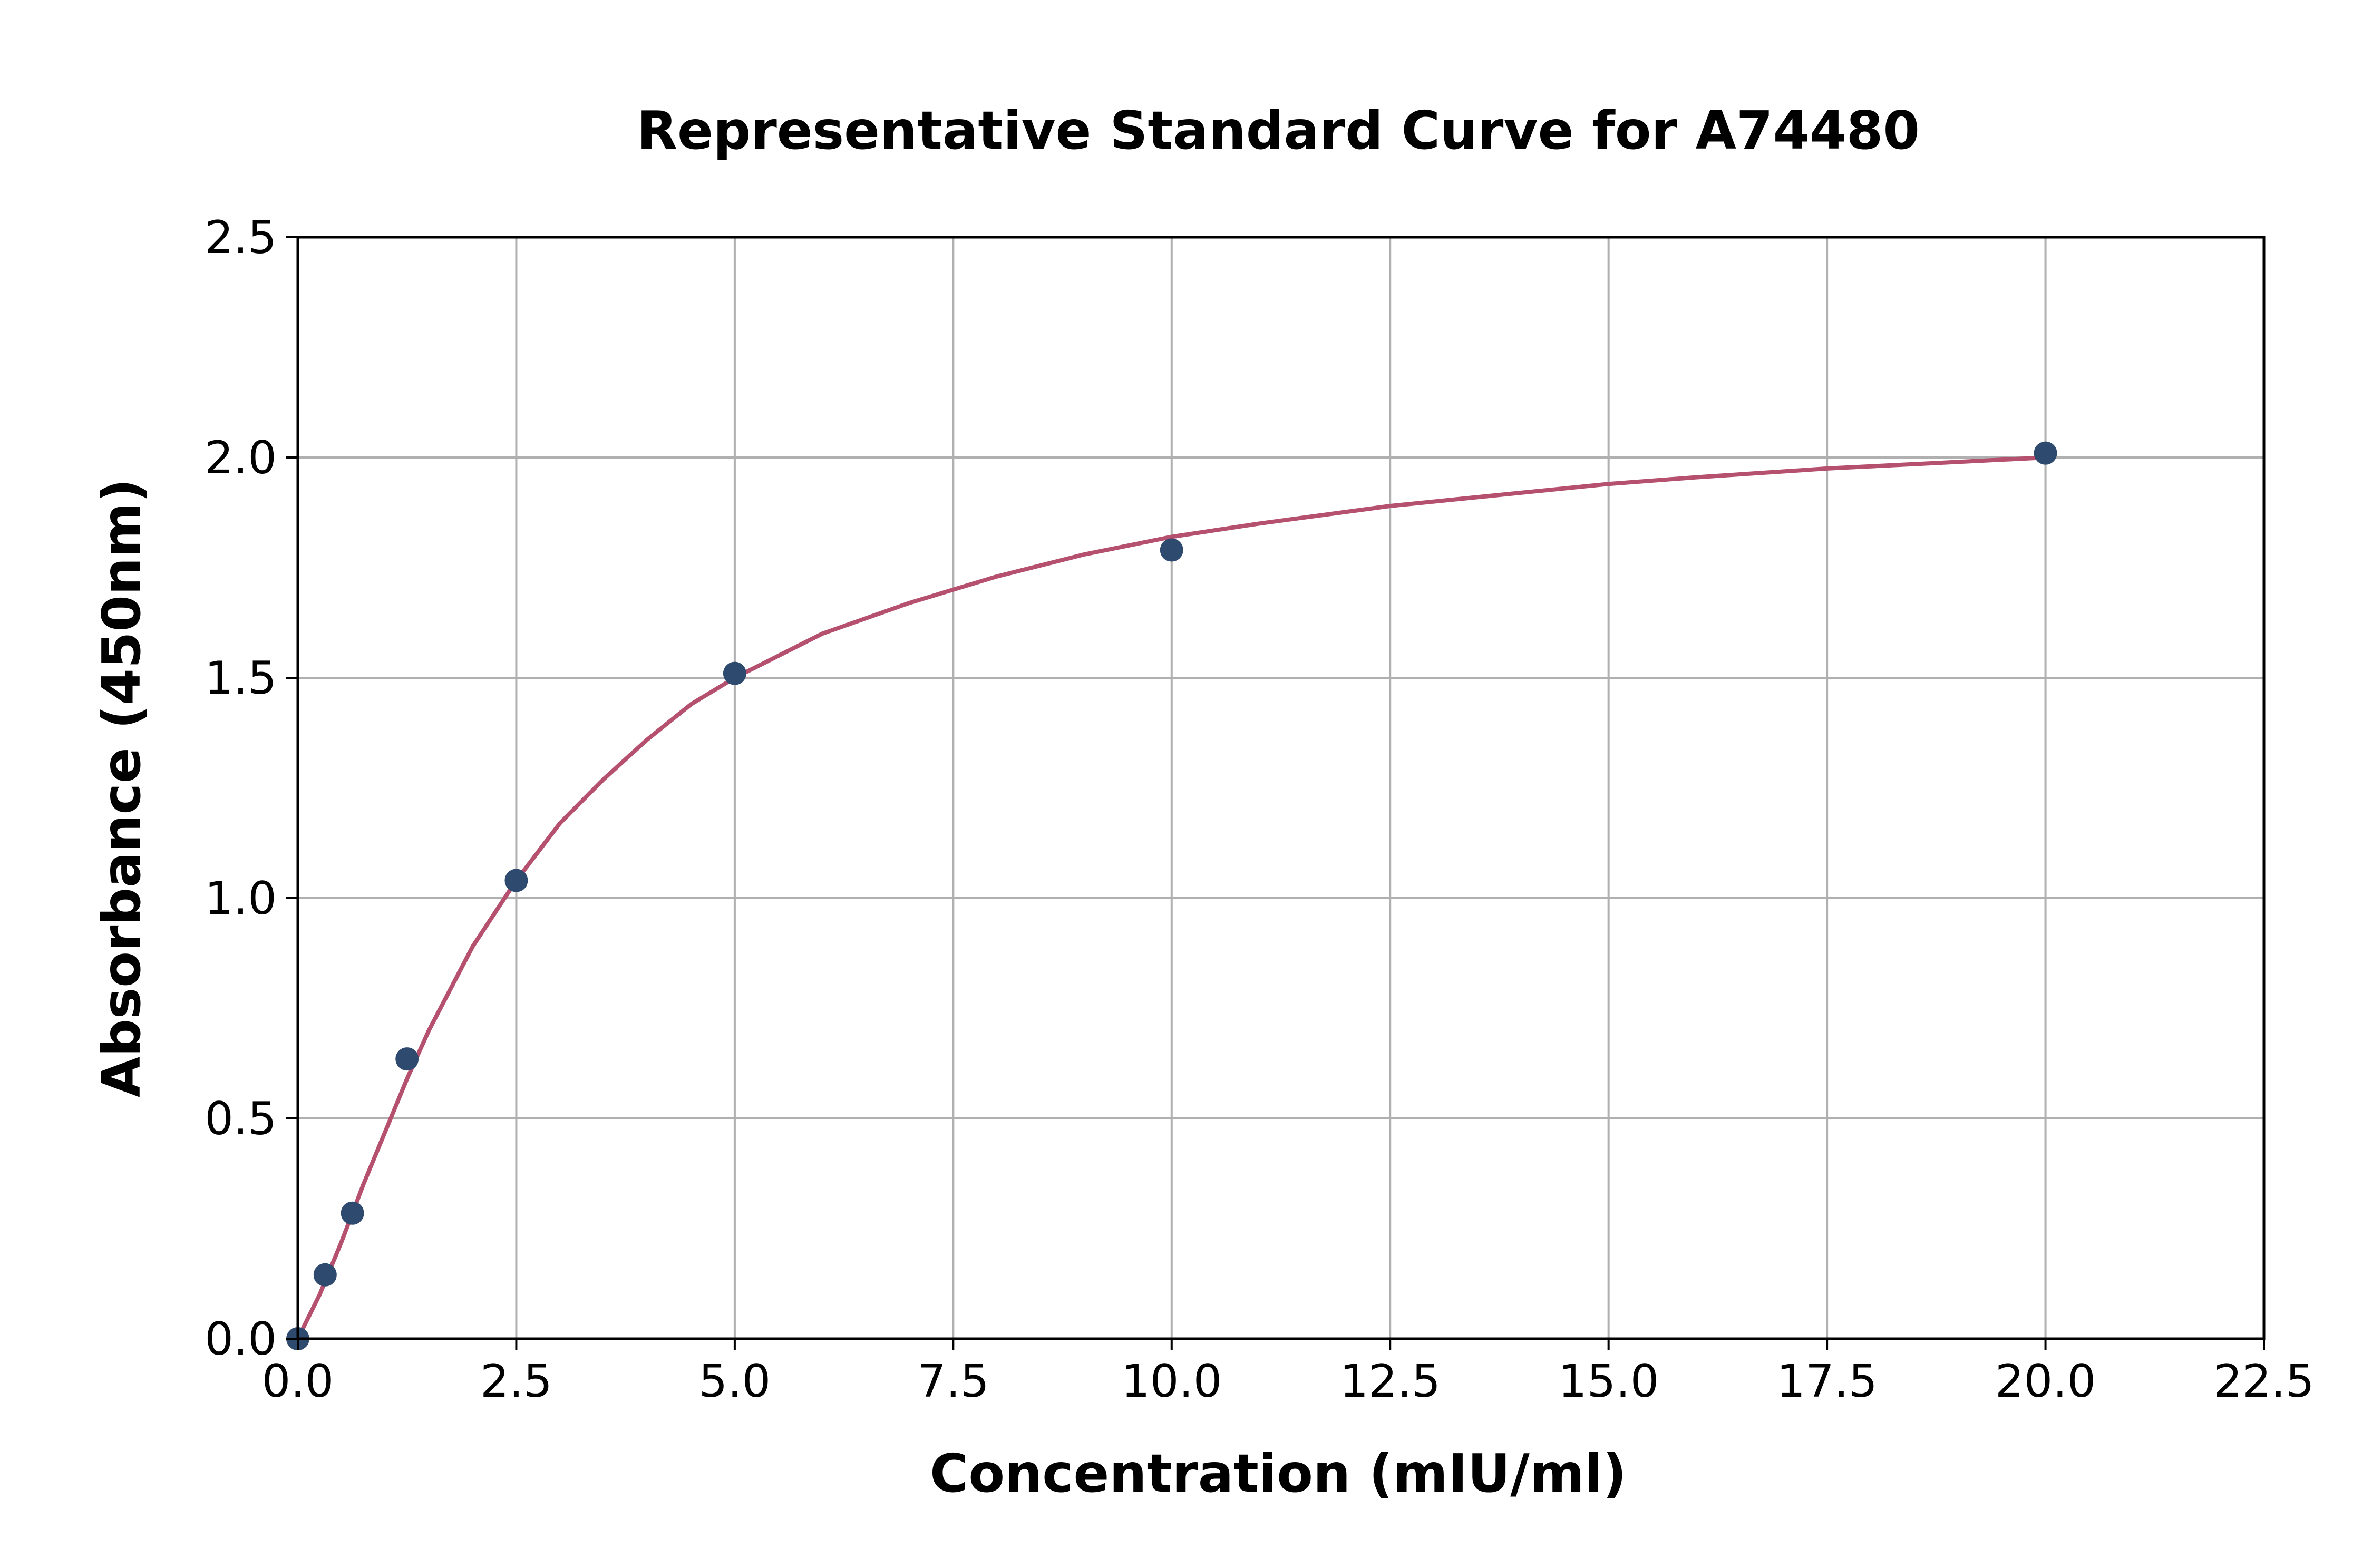 The height and width of the screenshot is (1568, 2372). What do you see at coordinates (241, 1119) in the screenshot?
I see `y-tick-label: 0.5` at bounding box center [241, 1119].